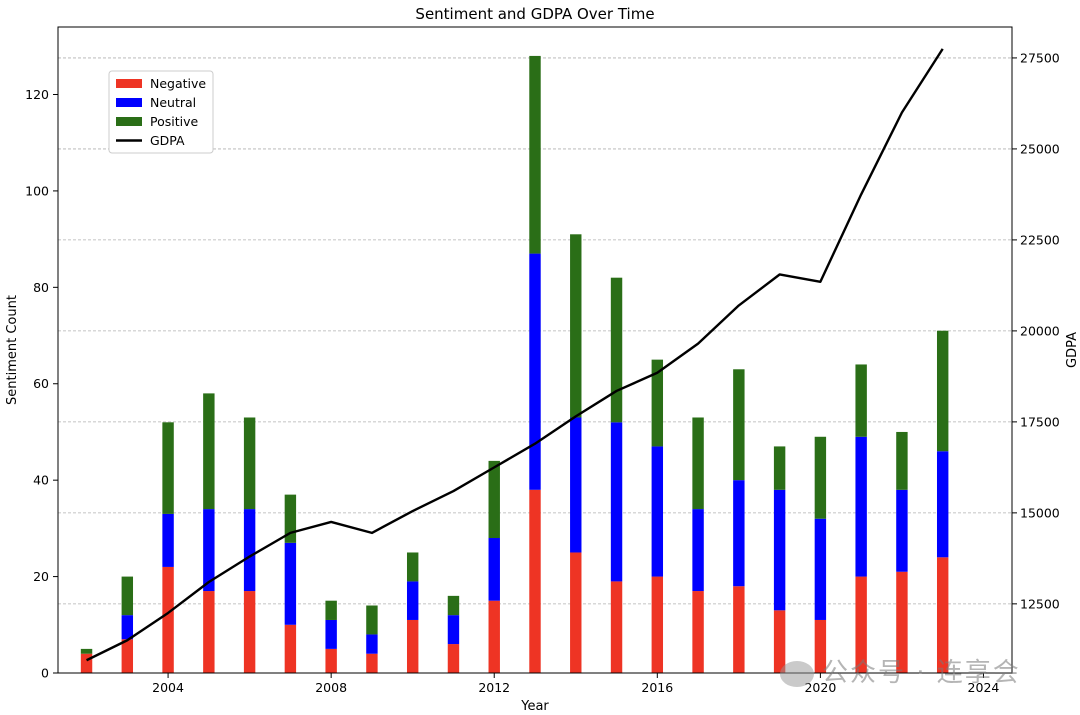  Describe the element at coordinates (129, 121) in the screenshot. I see `legend-swatch-positive` at that location.